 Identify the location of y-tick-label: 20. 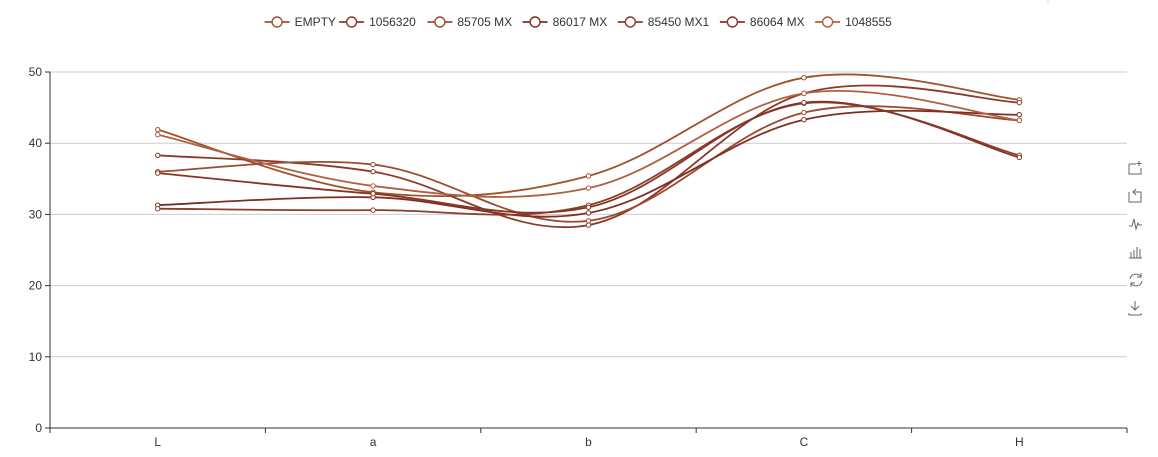
(36, 286).